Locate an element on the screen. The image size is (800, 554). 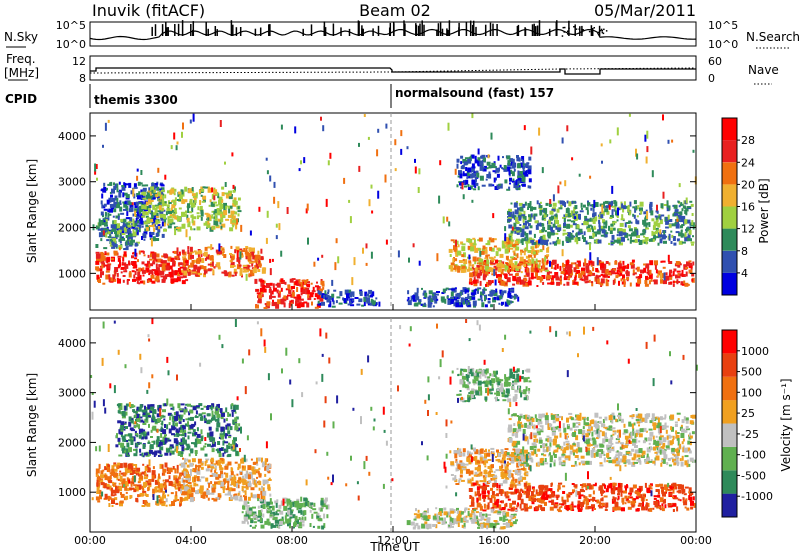
cpid-program-0: themis 3300 is located at coordinates (136, 100).